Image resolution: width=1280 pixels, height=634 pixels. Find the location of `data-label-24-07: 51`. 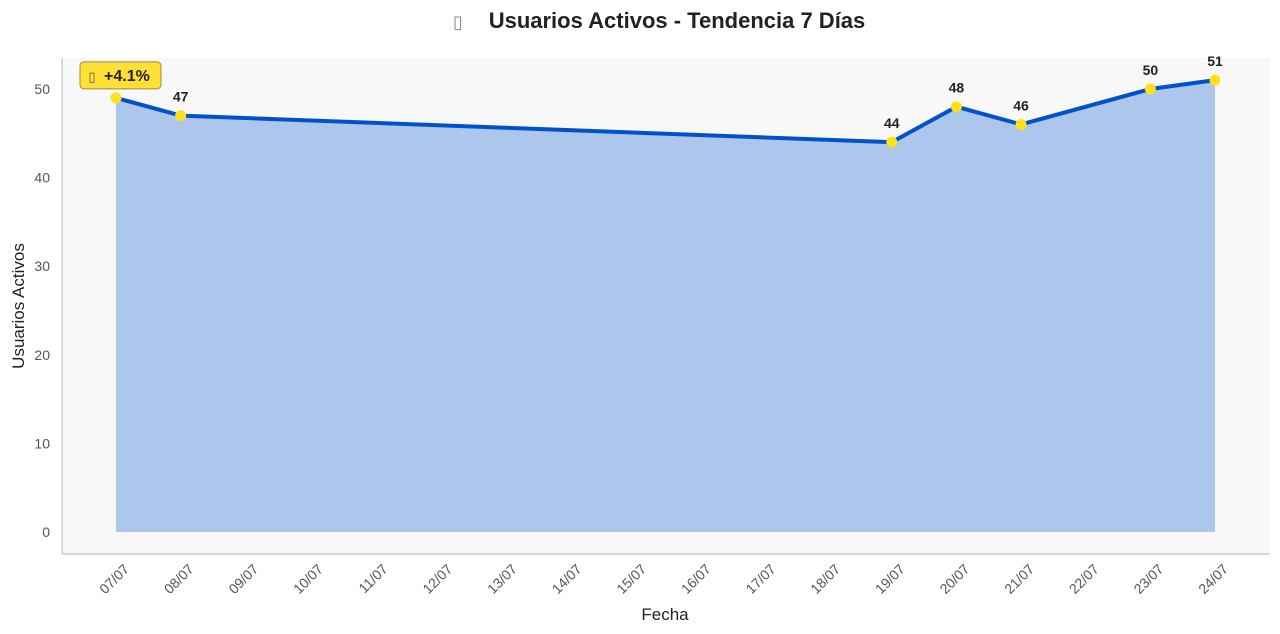

data-label-24-07: 51 is located at coordinates (1215, 61).